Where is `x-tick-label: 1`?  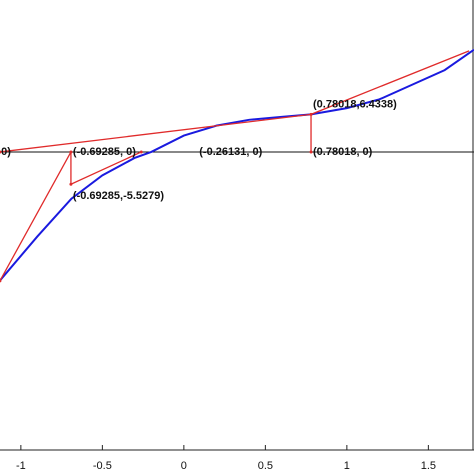 x-tick-label: 1 is located at coordinates (347, 466).